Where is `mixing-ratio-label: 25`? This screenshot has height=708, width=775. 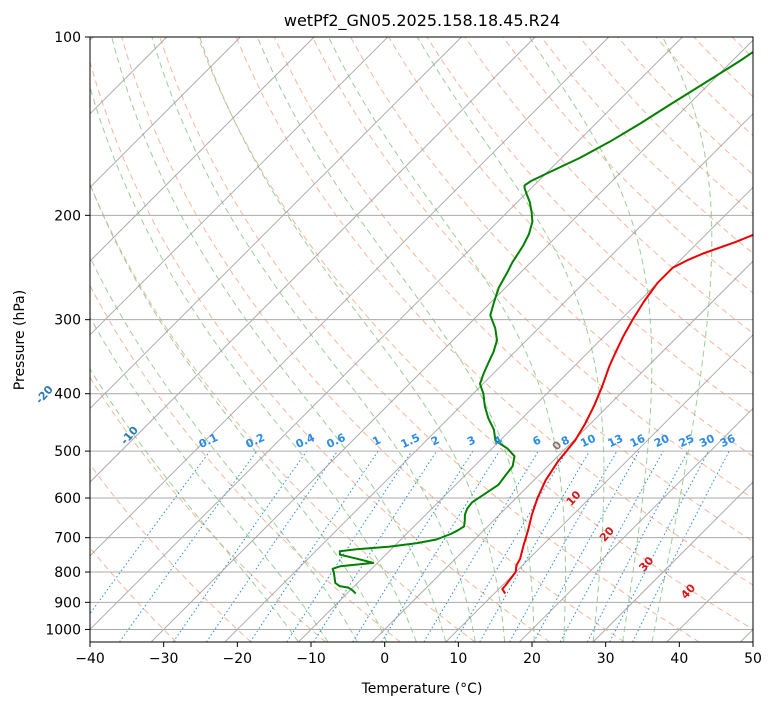 mixing-ratio-label: 25 is located at coordinates (686, 441).